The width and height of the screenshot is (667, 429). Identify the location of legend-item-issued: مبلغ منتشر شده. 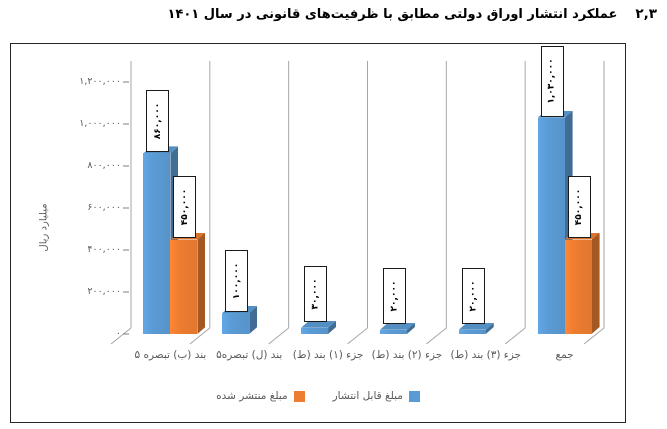
(260, 396).